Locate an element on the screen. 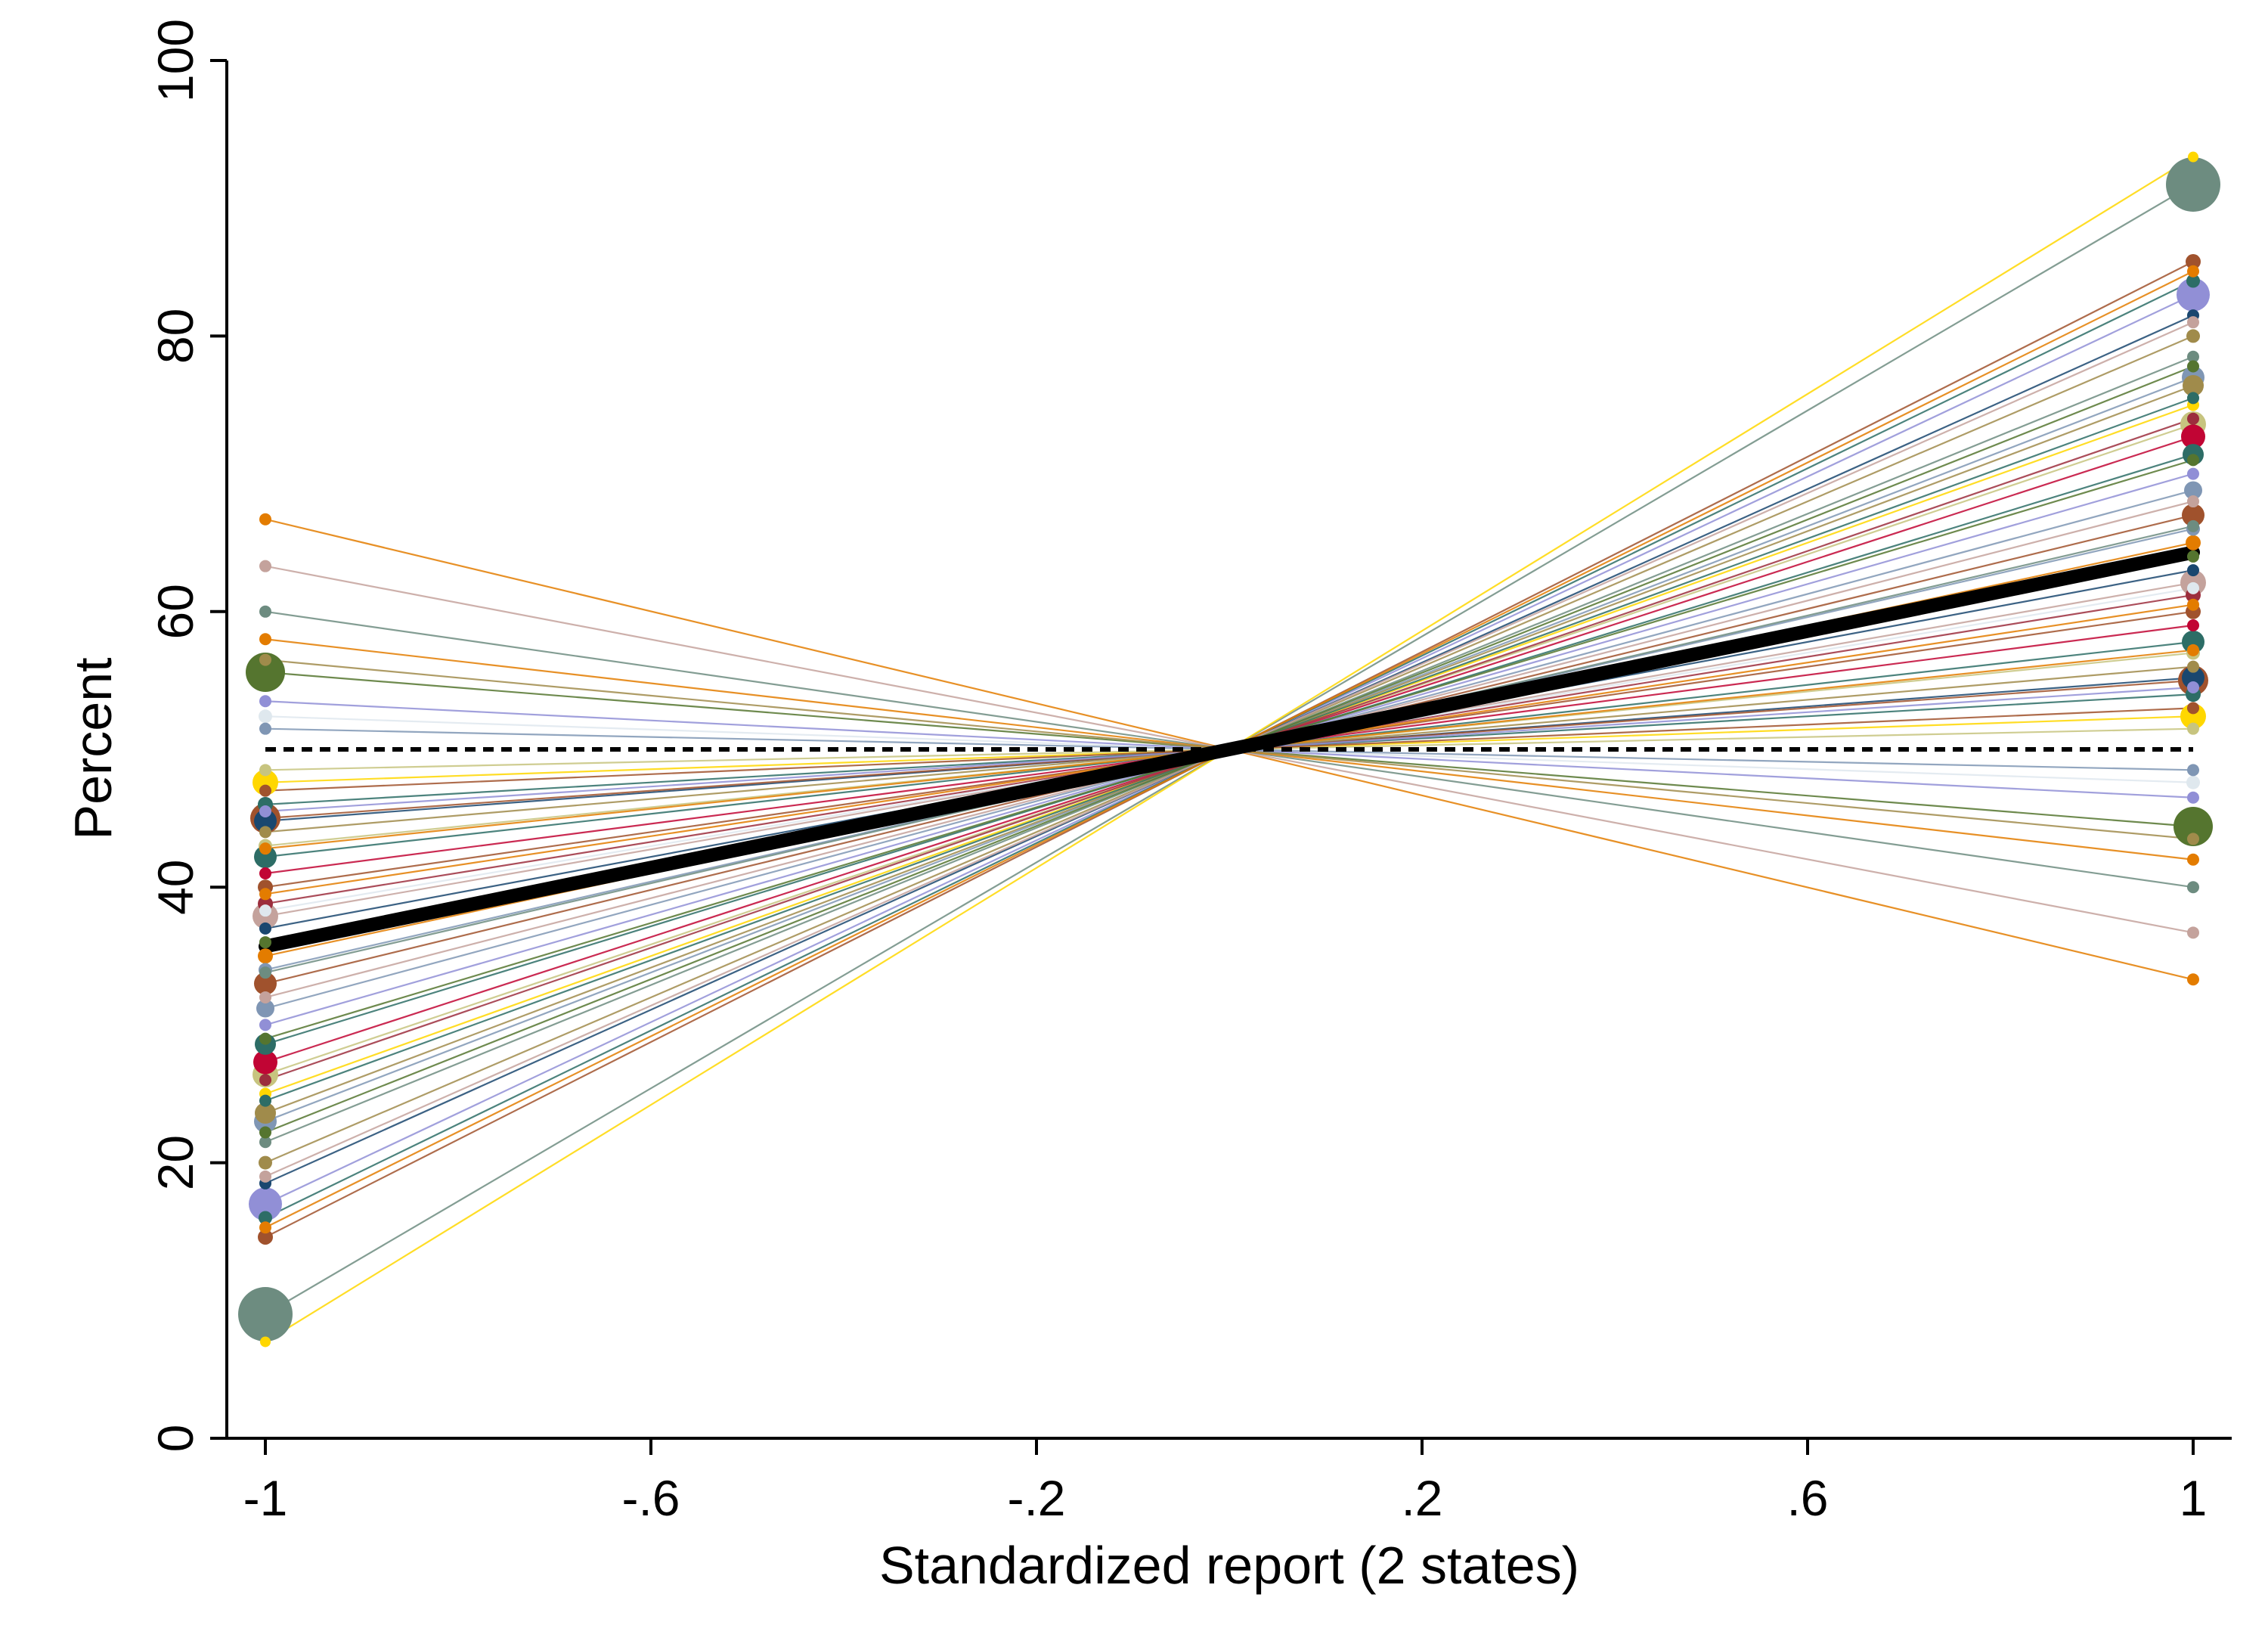  y-tick-label: 20 is located at coordinates (175, 1163).